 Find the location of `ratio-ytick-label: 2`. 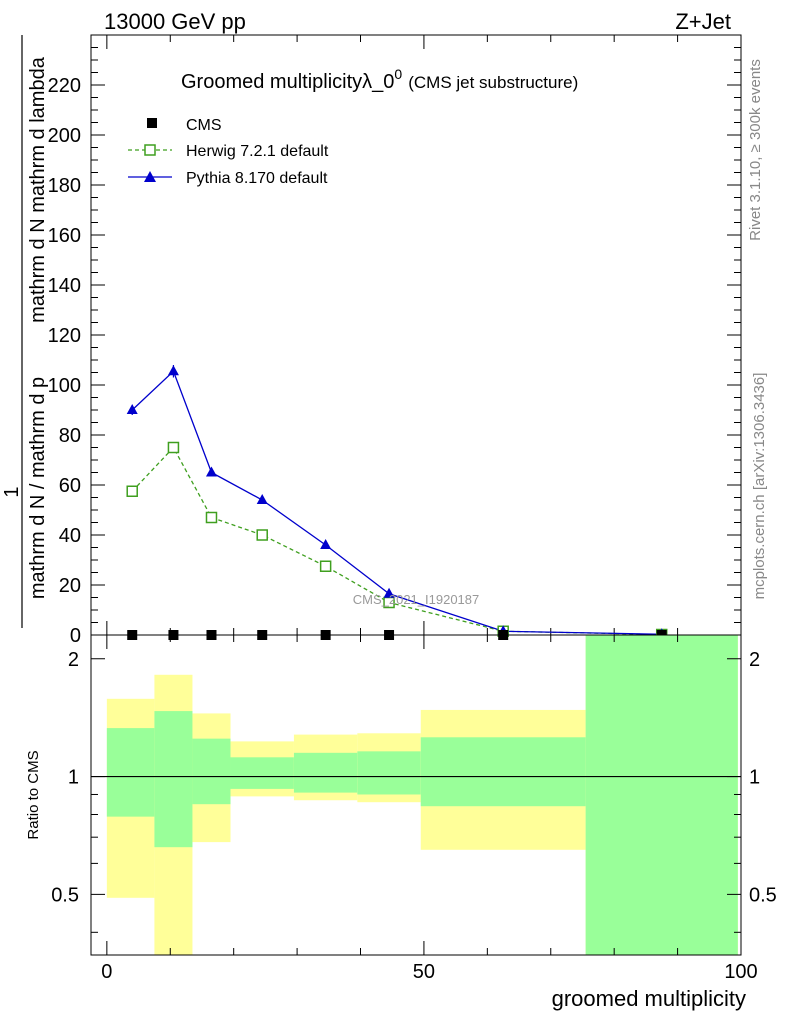

ratio-ytick-label: 2 is located at coordinates (73, 660).